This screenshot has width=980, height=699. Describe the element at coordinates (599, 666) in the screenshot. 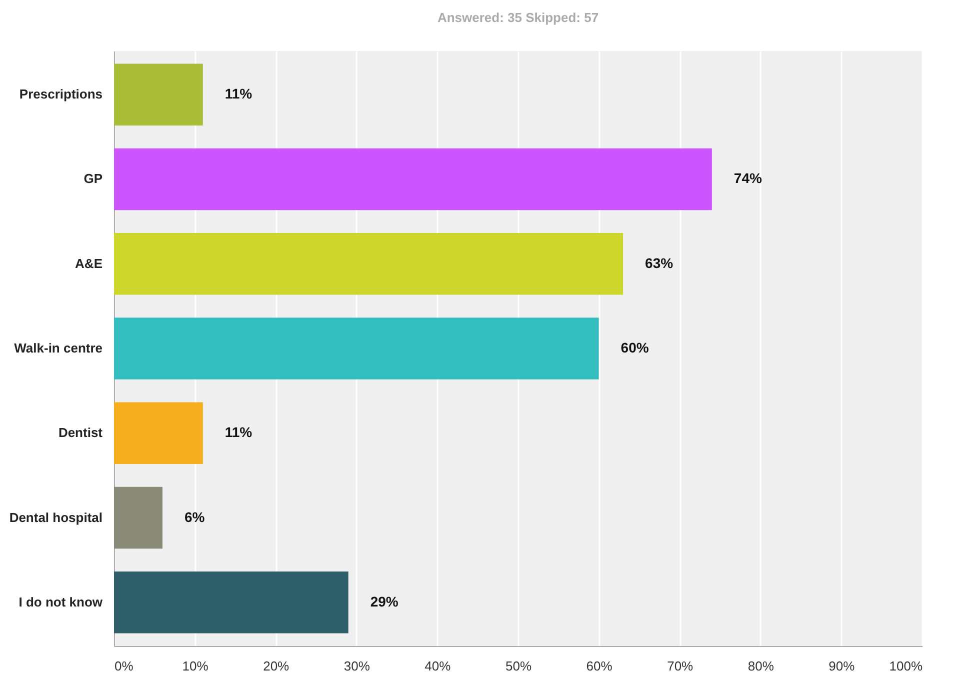

I see `x-tick-label: 60%` at that location.